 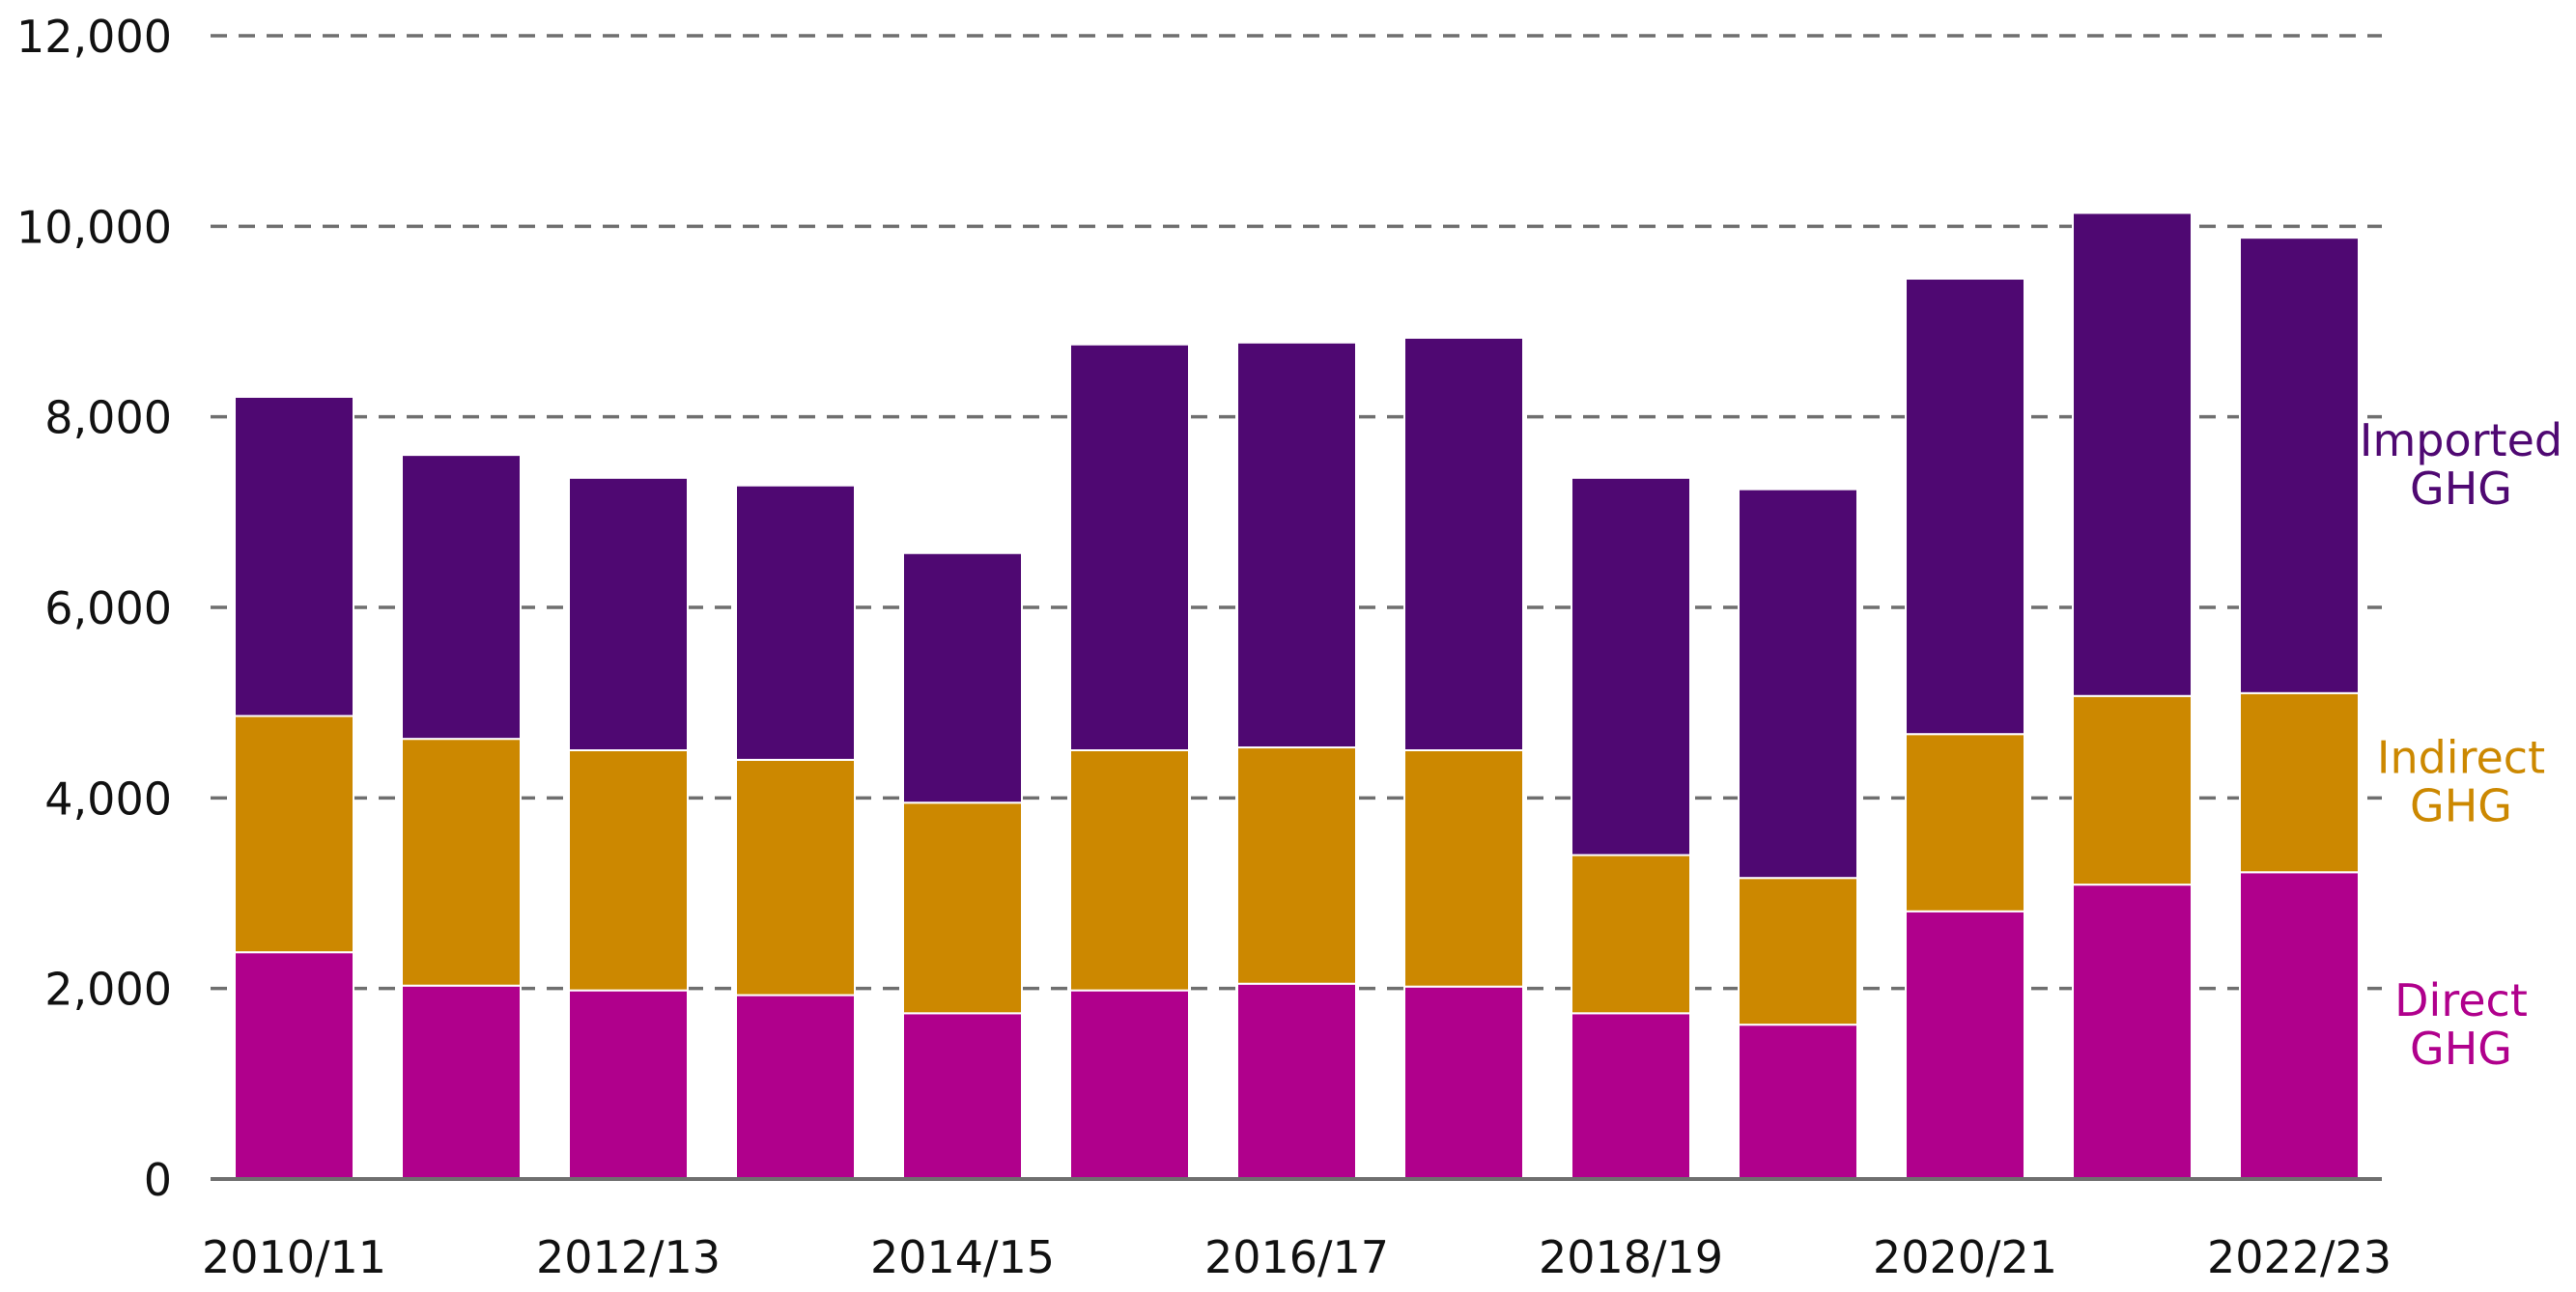 I want to click on y-tick-label: 12,000, so click(x=94, y=37).